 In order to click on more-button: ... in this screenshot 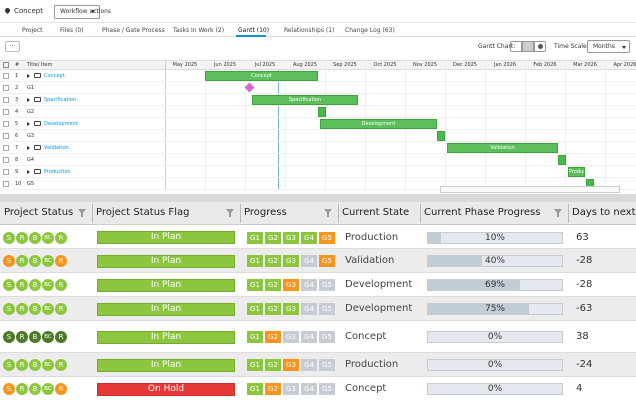, I will do `click(12, 46)`.